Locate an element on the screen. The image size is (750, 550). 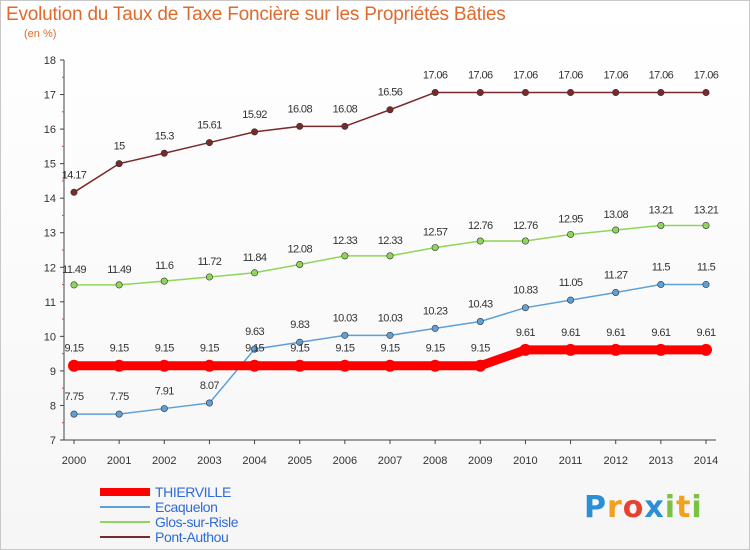
x-tick-label: 2010 is located at coordinates (525, 461).